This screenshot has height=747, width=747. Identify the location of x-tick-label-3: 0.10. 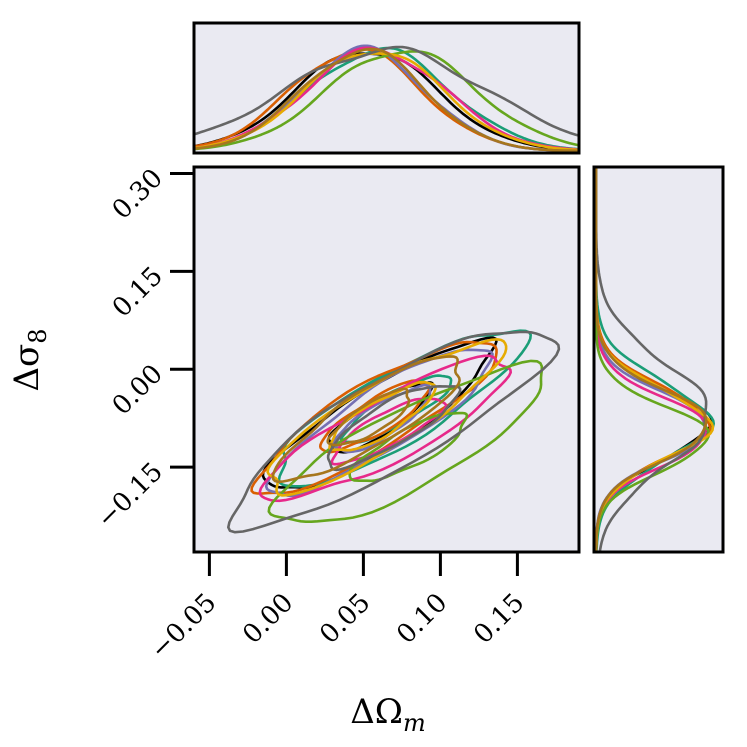
(422, 619).